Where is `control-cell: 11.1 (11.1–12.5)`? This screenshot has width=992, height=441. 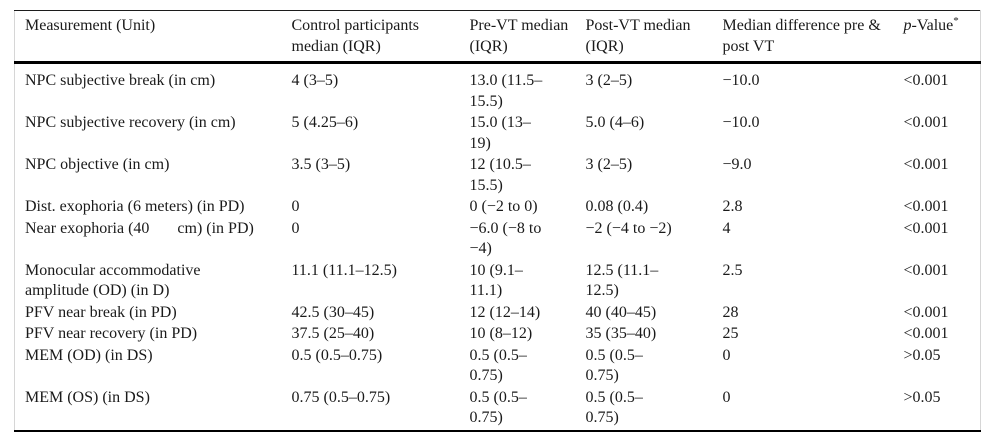 control-cell: 11.1 (11.1–12.5) is located at coordinates (344, 270).